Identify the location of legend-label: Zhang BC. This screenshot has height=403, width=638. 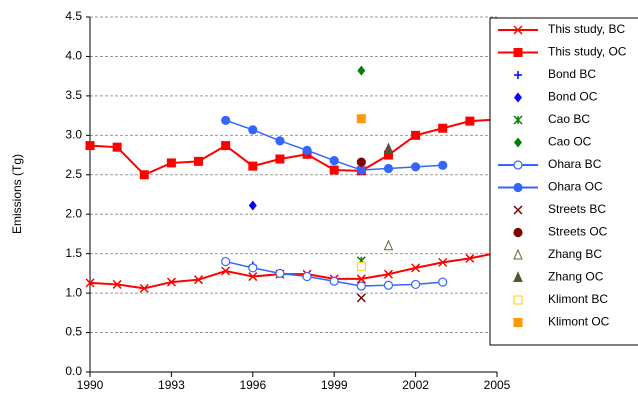
(575, 254).